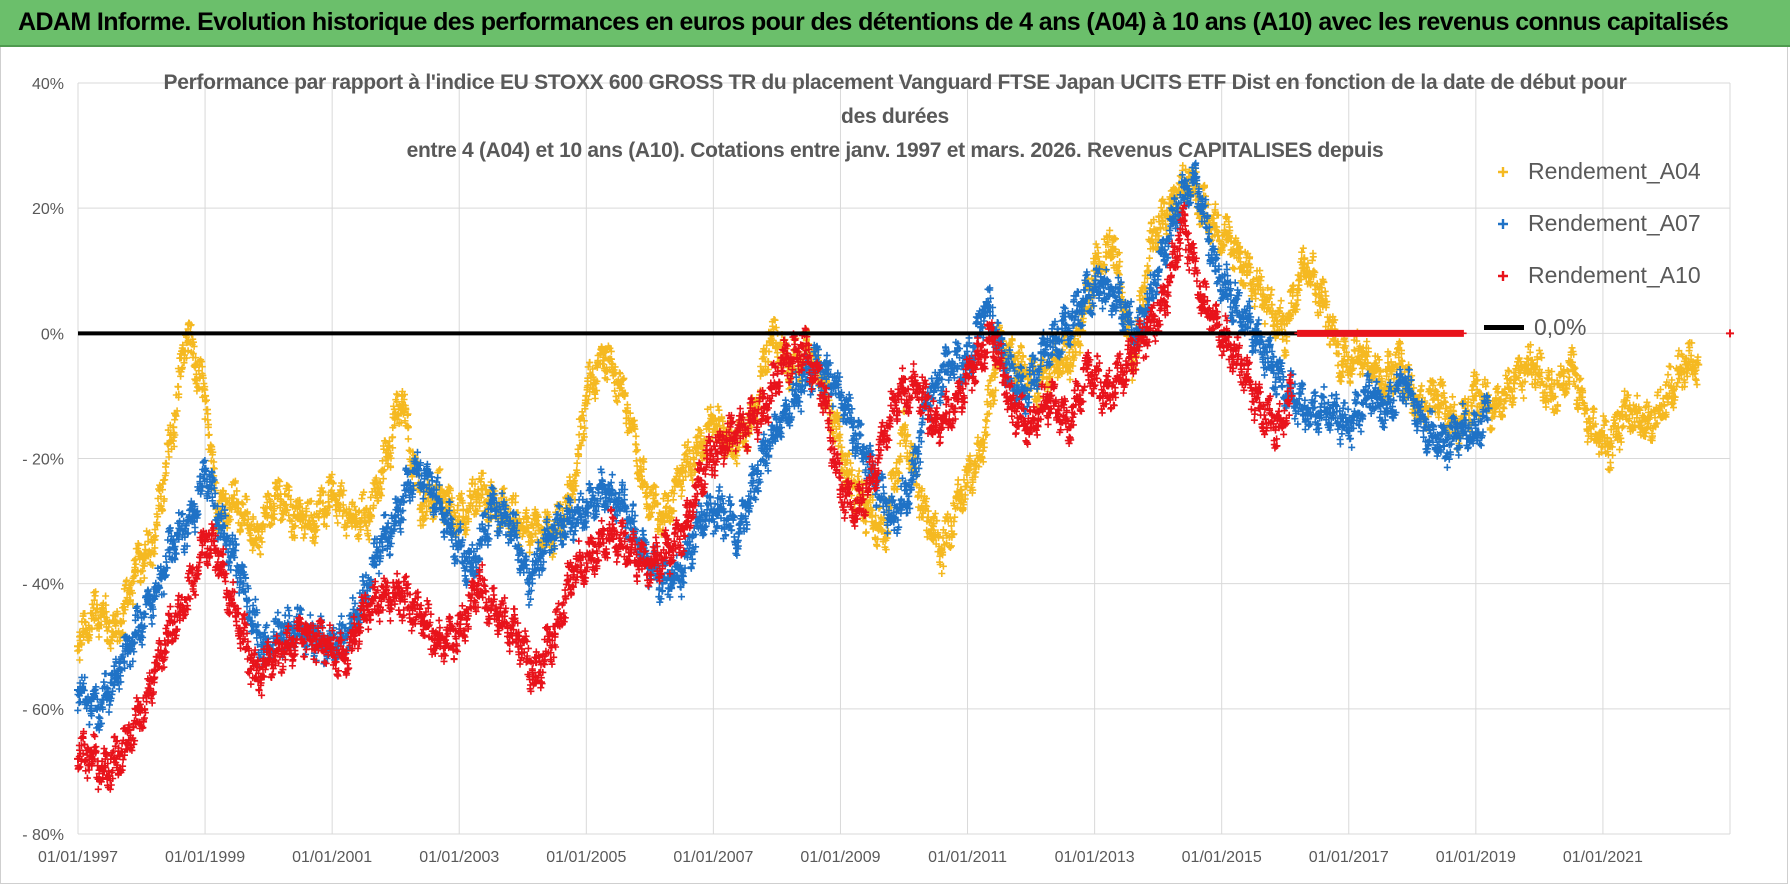 The height and width of the screenshot is (886, 1790). I want to click on legend-marker-a04, so click(1503, 172).